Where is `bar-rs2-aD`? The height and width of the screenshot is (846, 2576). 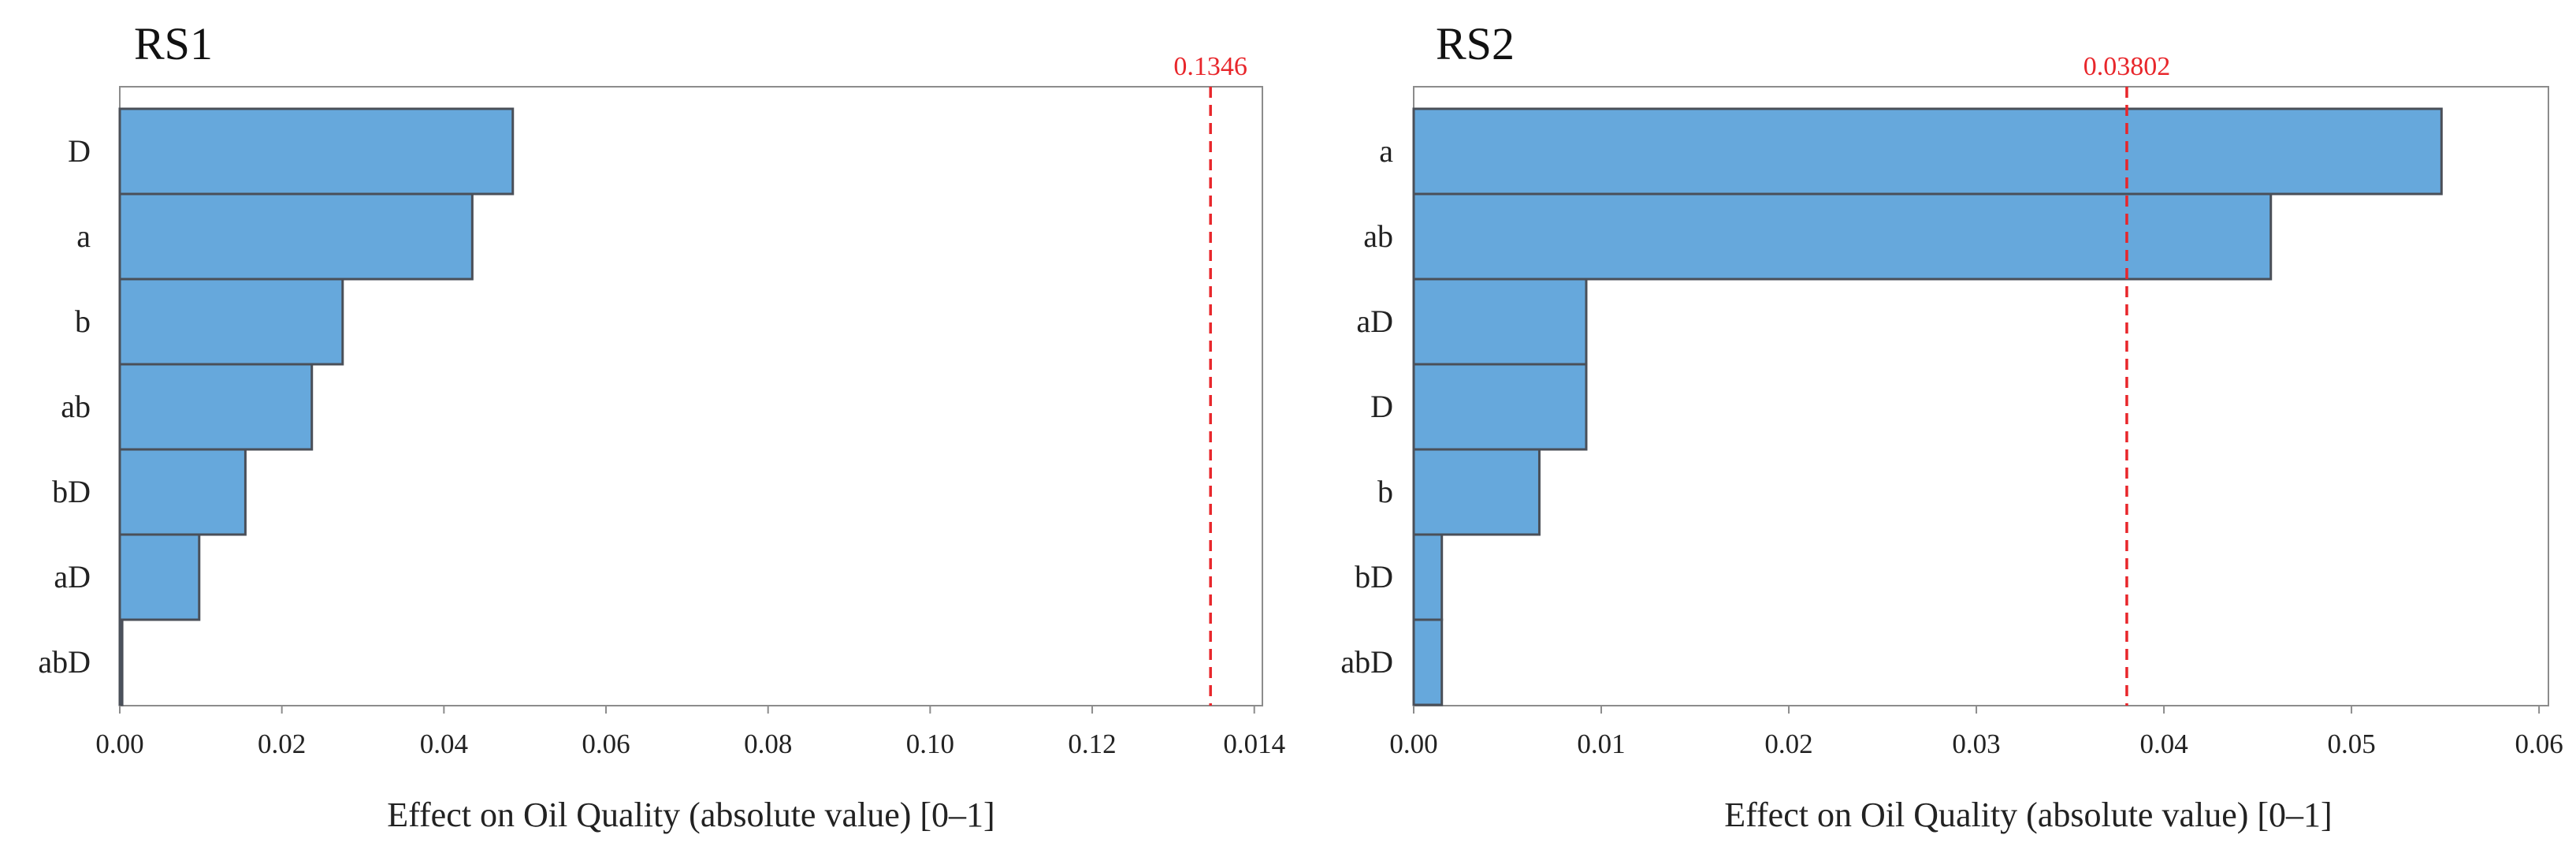 bar-rs2-aD is located at coordinates (1500, 322).